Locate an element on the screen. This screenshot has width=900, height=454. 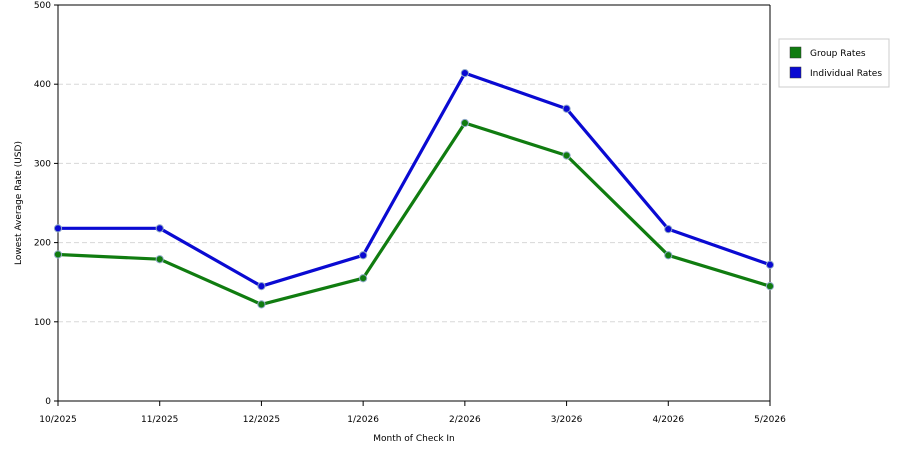
y-axis-title: Lowest Average Rate (USD) is located at coordinates (19, 203).